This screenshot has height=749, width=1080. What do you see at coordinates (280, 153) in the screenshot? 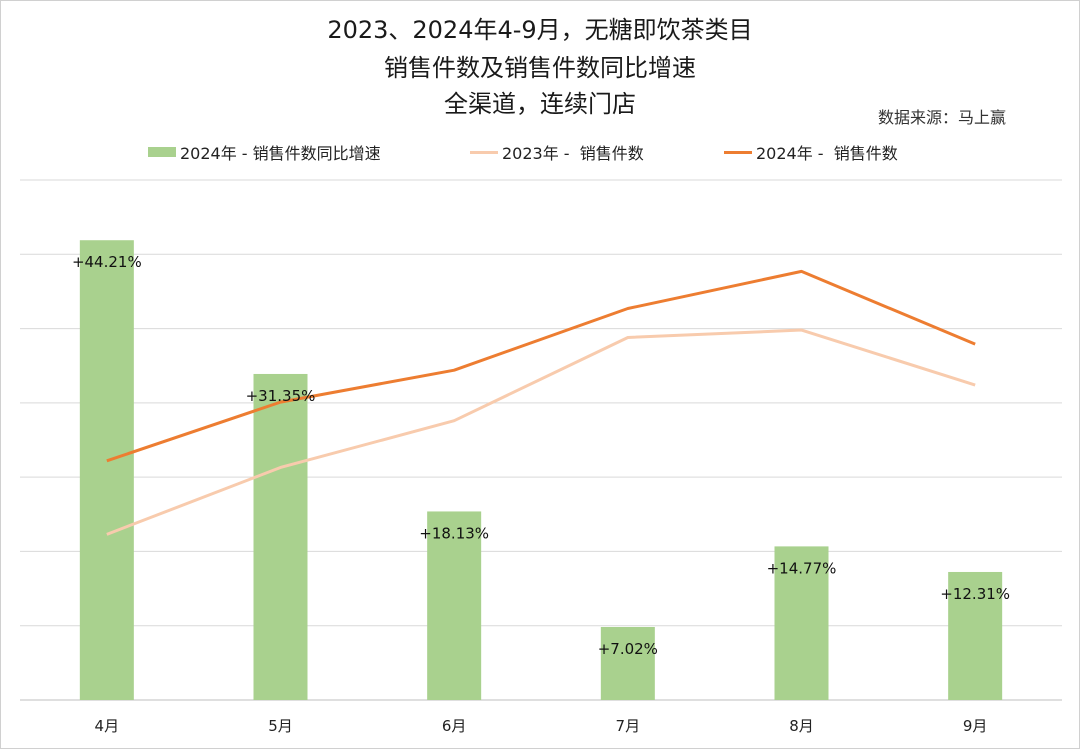
I see `legend-label-bars: 2024年 - 销售件数同比增速` at bounding box center [280, 153].